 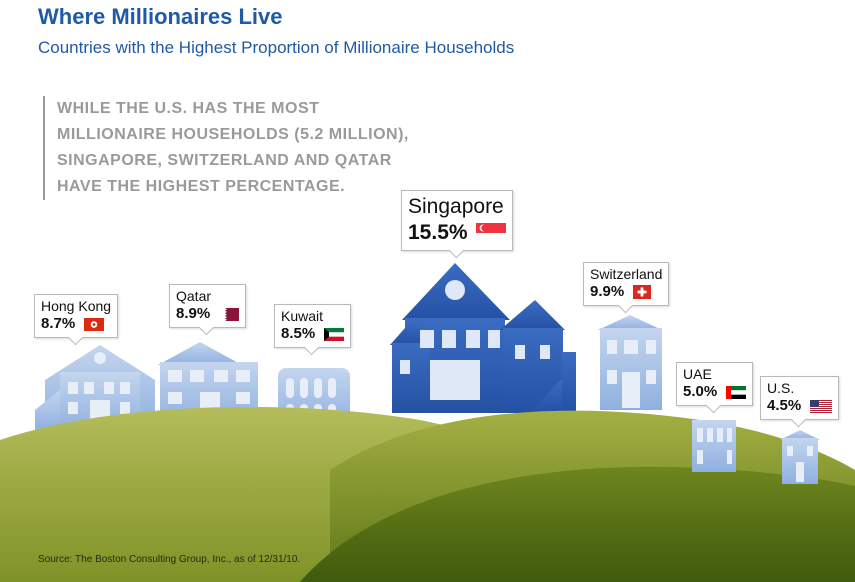 What do you see at coordinates (298, 333) in the screenshot?
I see `percentage-value: 8.5%` at bounding box center [298, 333].